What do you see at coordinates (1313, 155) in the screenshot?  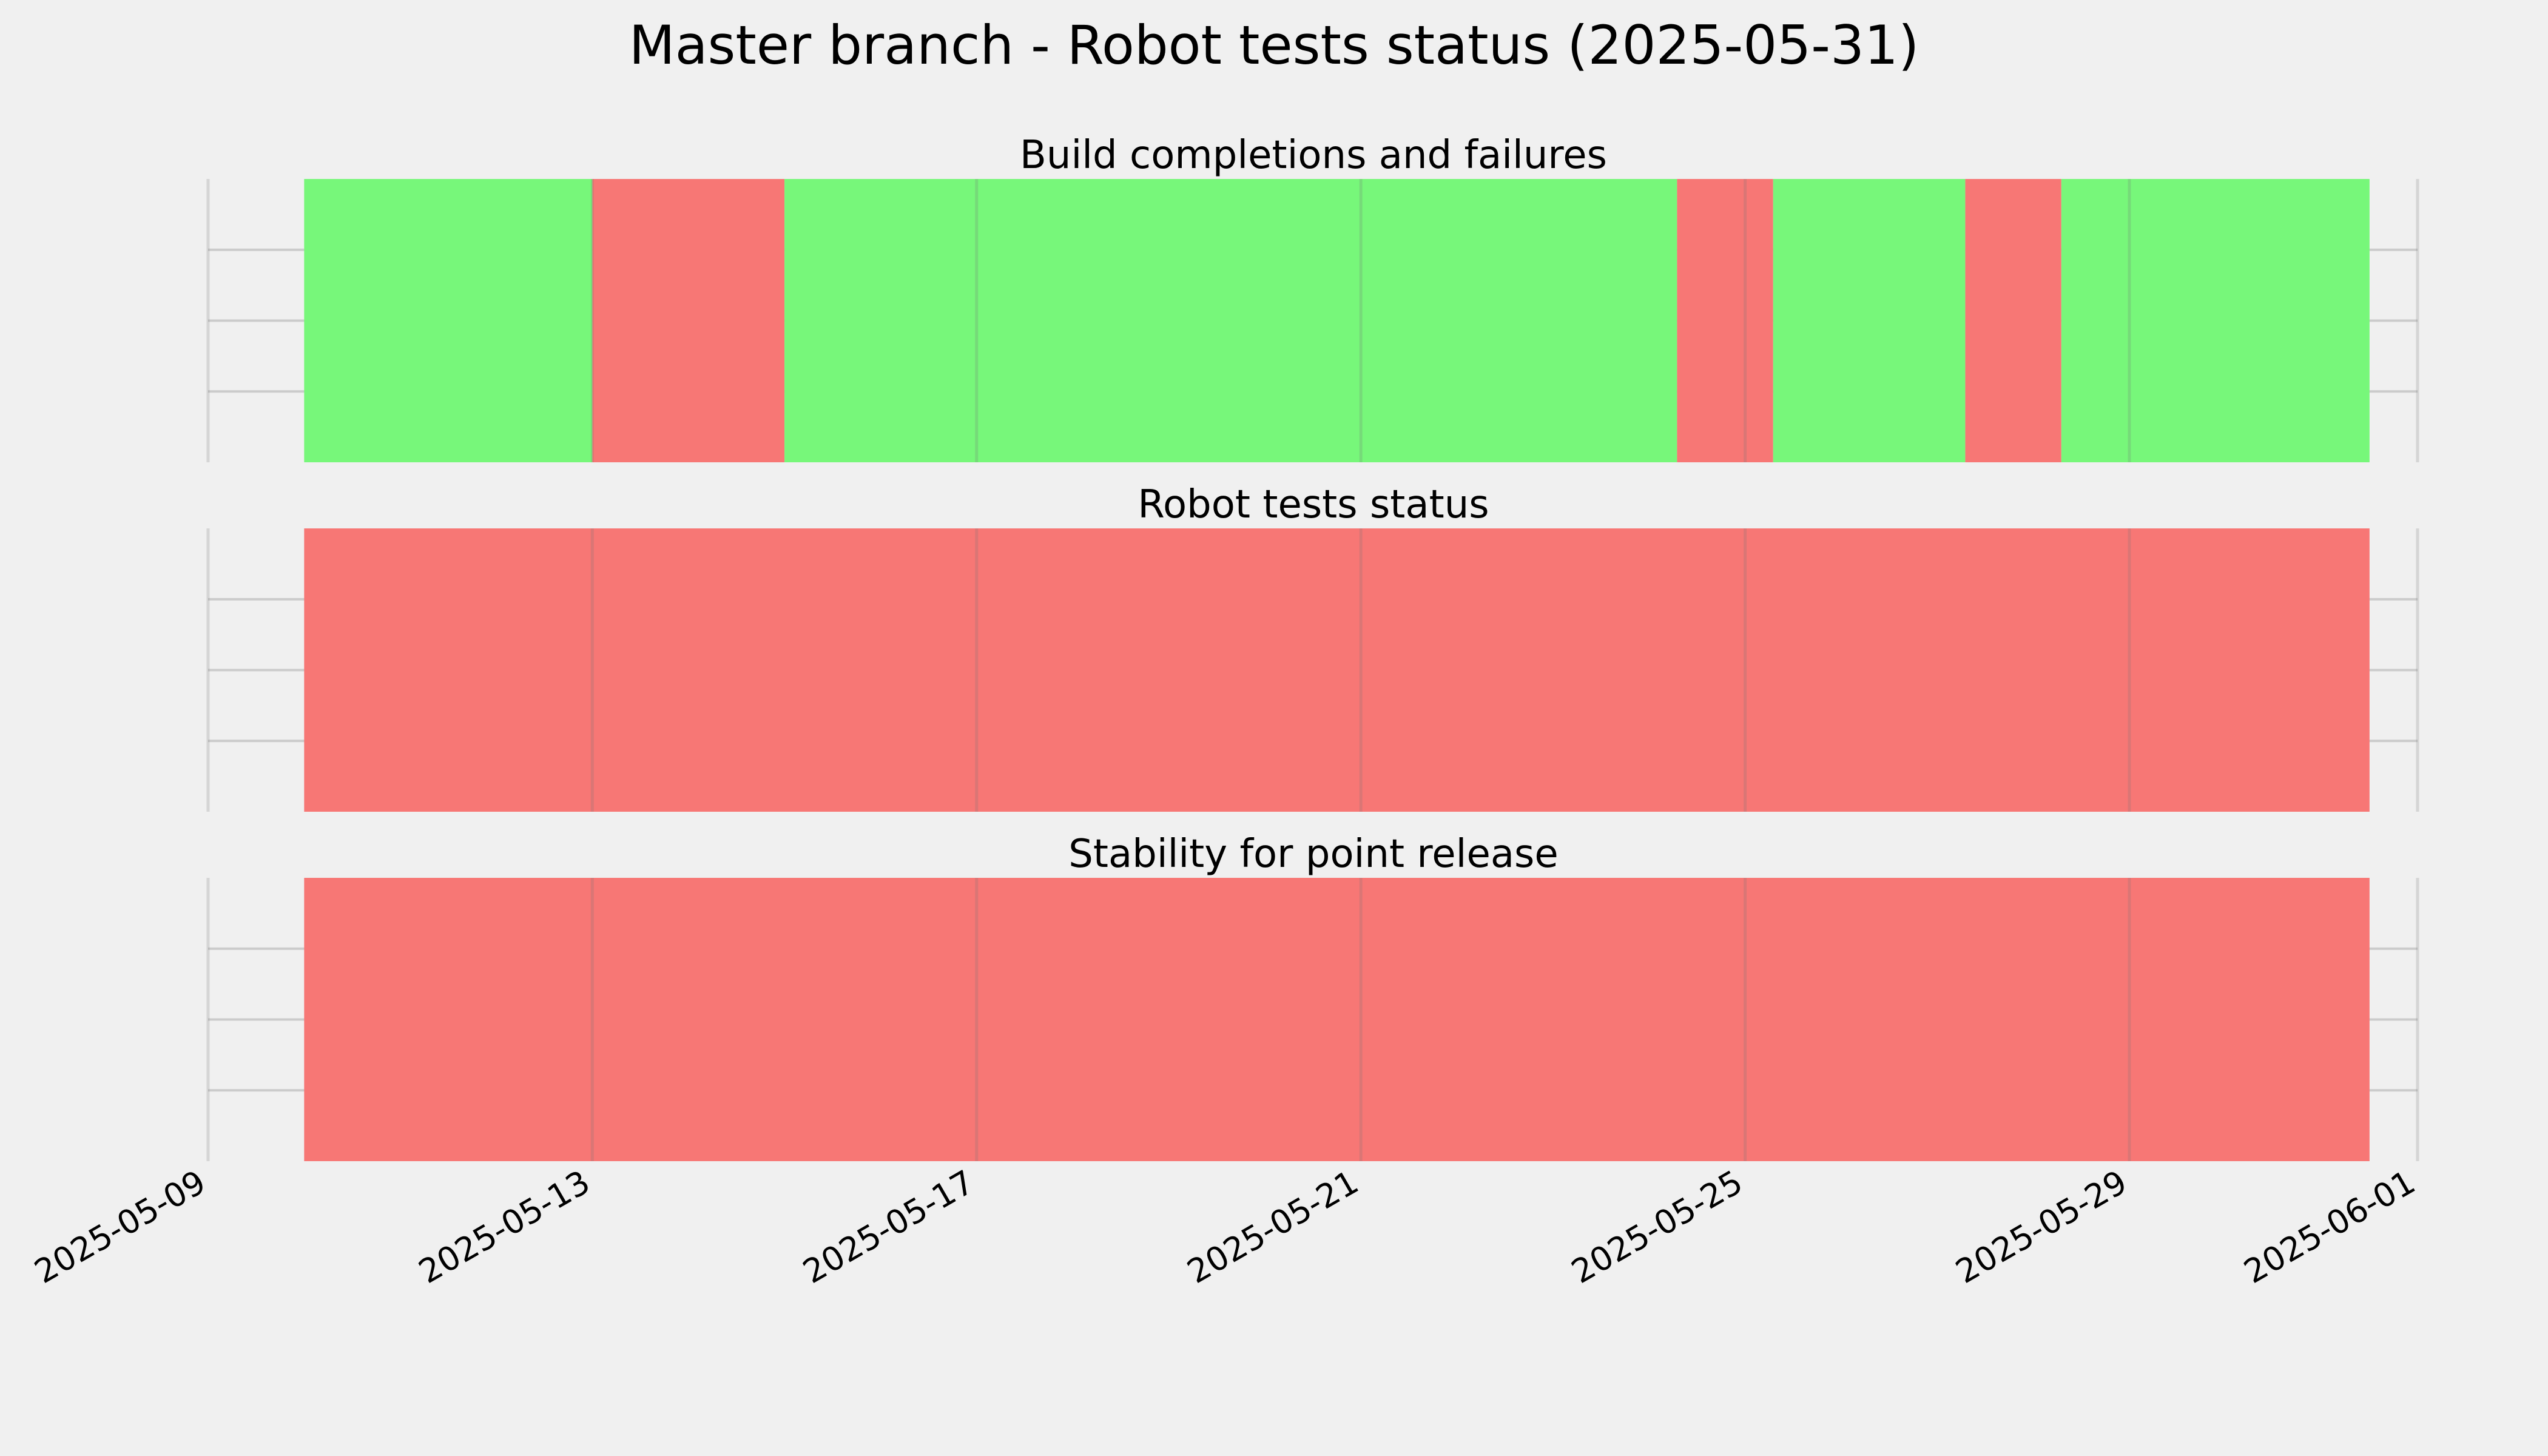 I see `panel-title: Build completions and failures` at bounding box center [1313, 155].